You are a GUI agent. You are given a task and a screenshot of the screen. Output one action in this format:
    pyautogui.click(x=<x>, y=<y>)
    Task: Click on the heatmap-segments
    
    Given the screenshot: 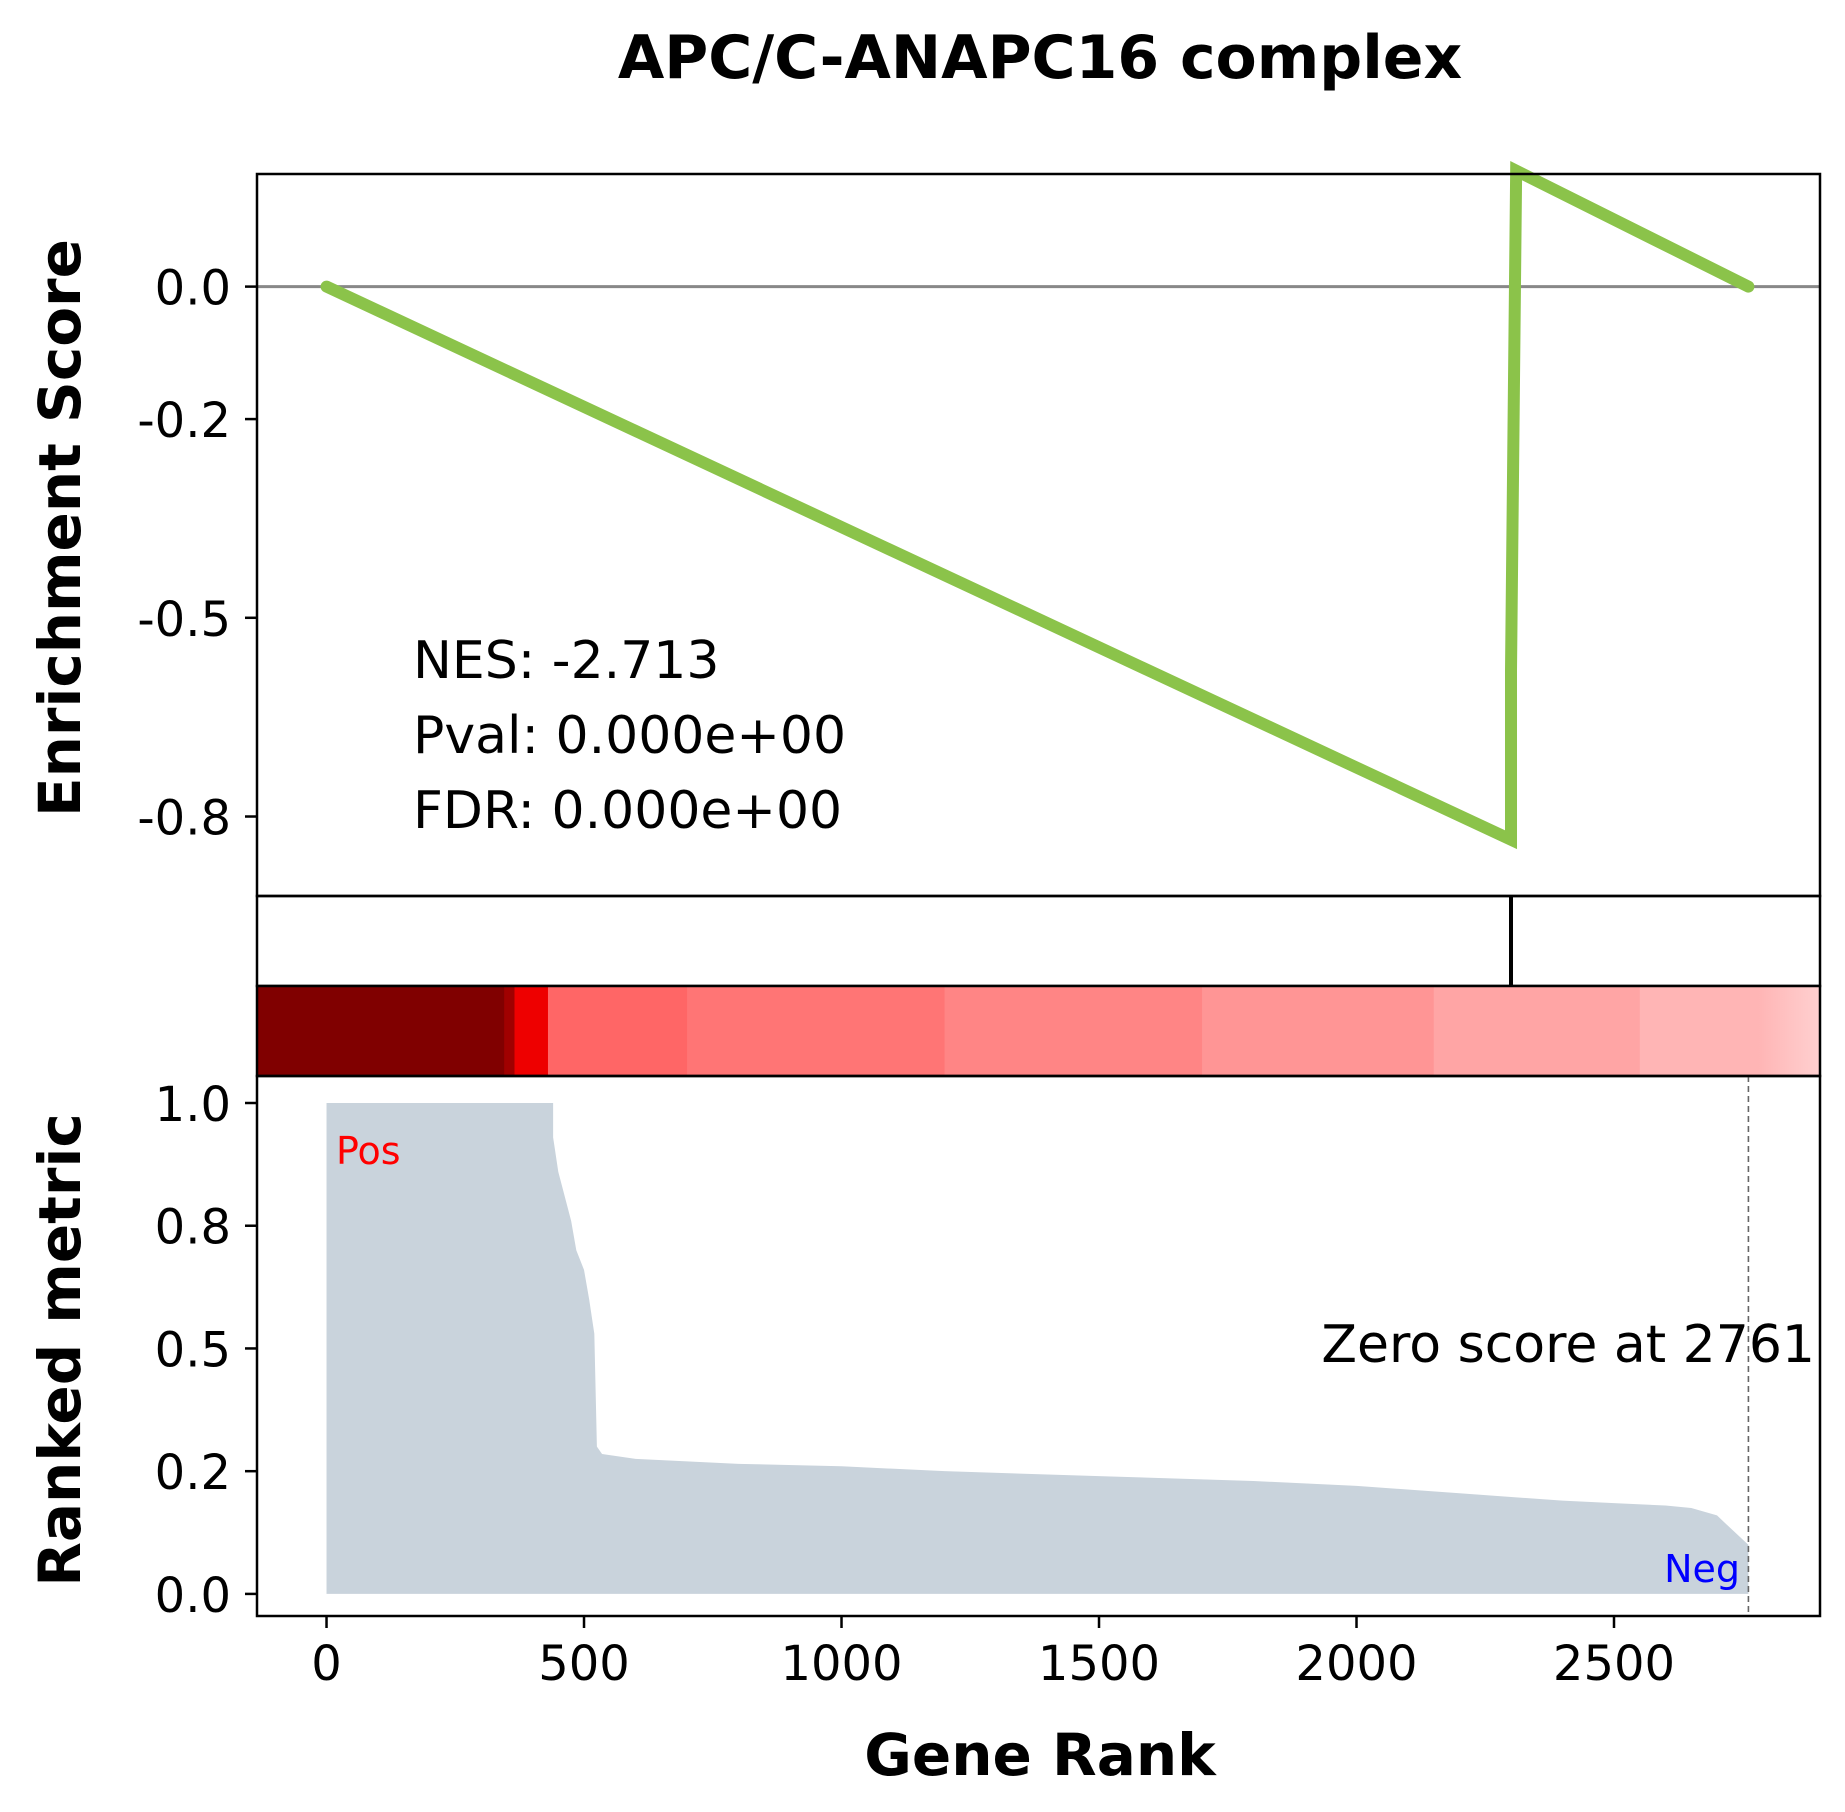 What is the action you would take?
    pyautogui.click(x=1039, y=1031)
    